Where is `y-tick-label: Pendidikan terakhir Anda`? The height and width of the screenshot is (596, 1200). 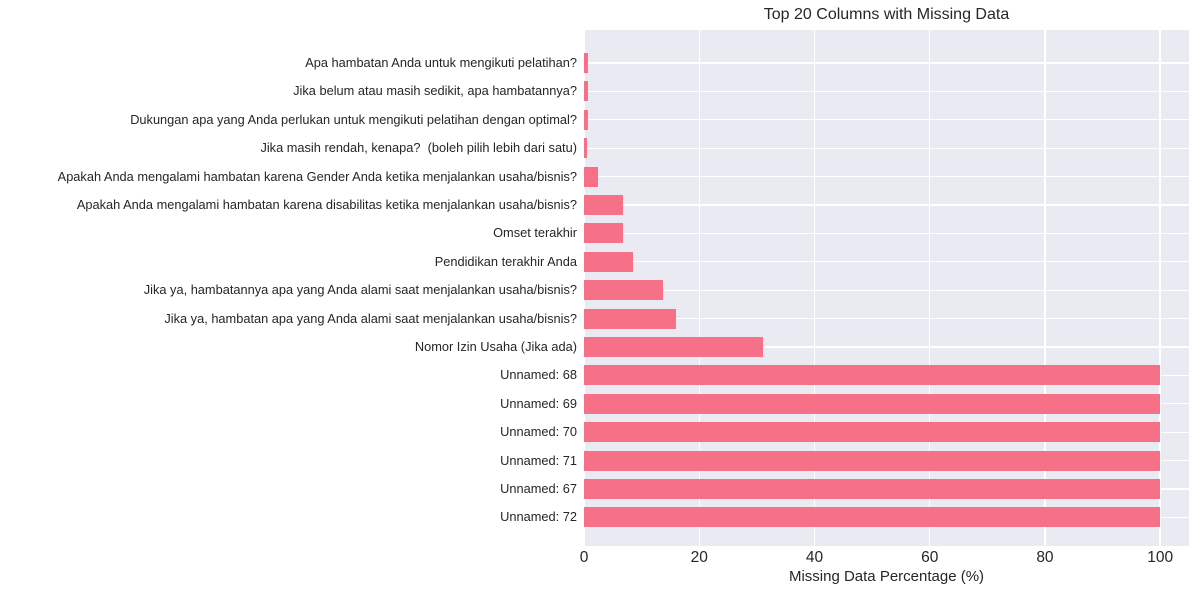 y-tick-label: Pendidikan terakhir Anda is located at coordinates (505, 261).